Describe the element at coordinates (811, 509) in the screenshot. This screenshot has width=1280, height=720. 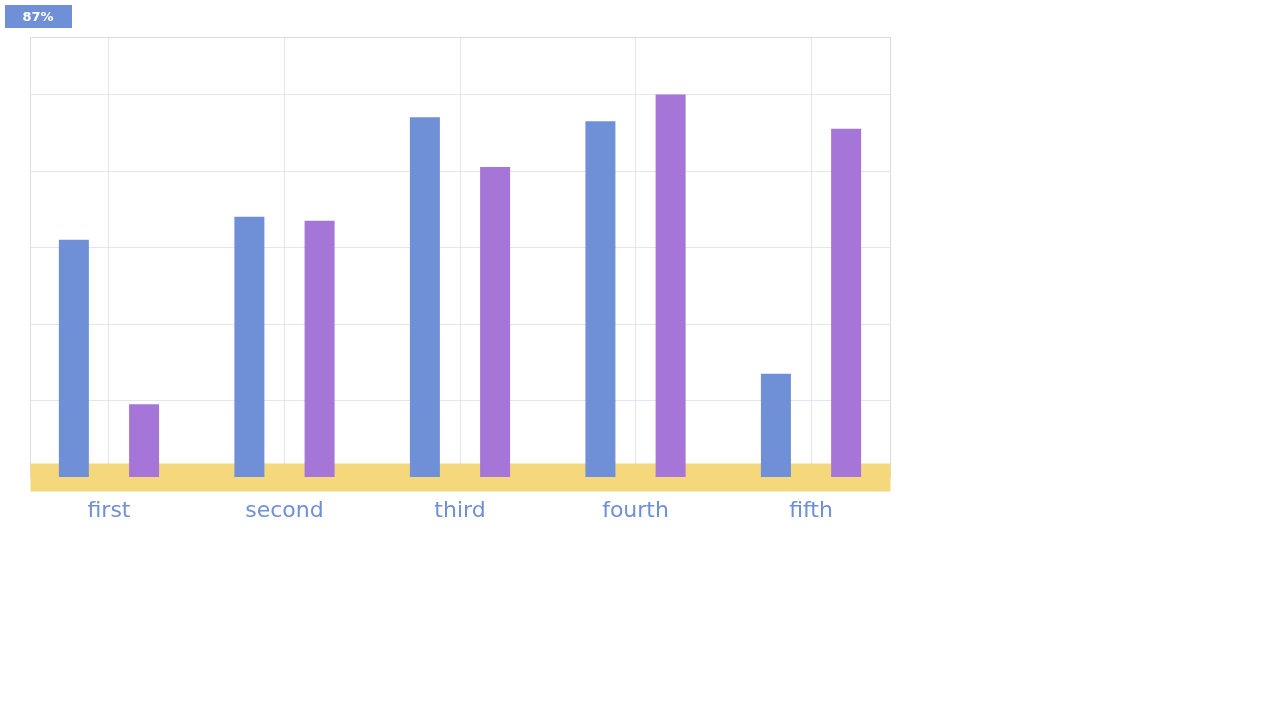
I see `x-tick-label: fifth` at that location.